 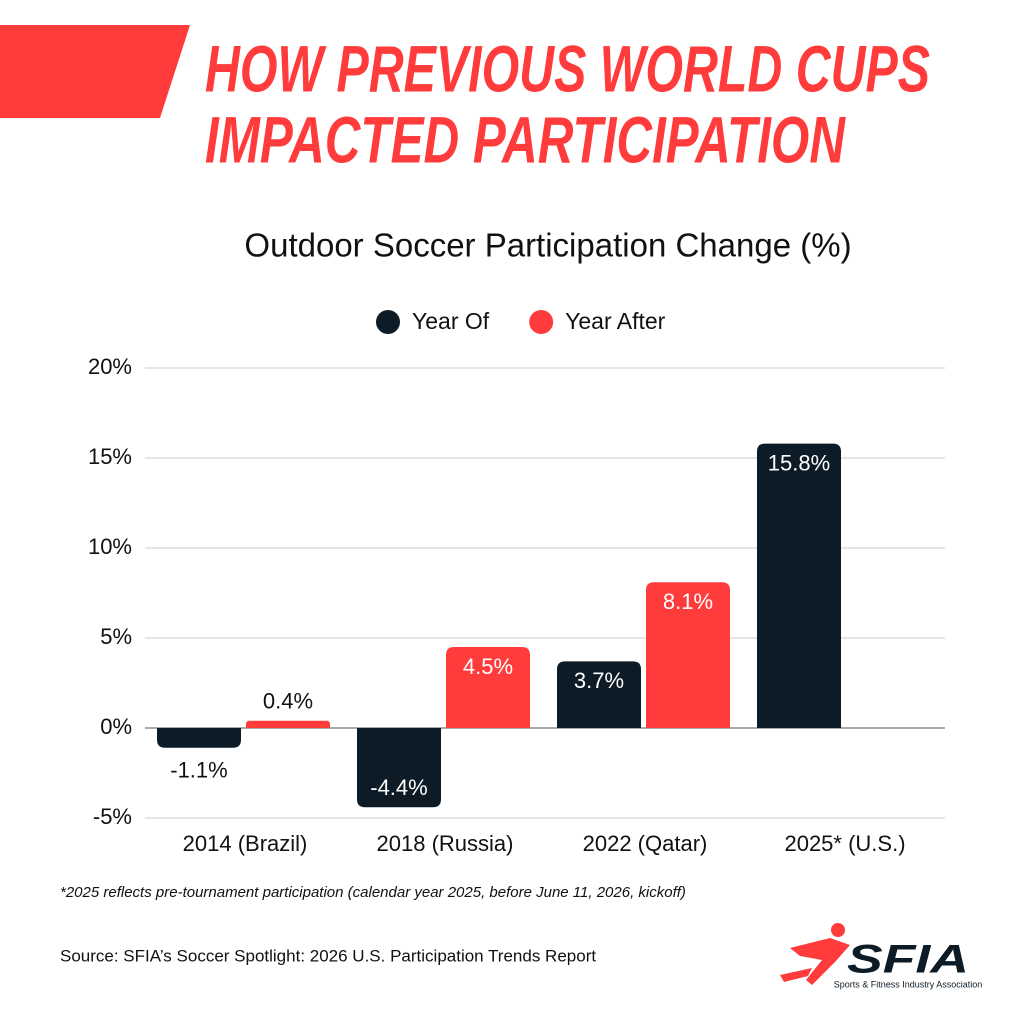 I want to click on x-tick-label: 2014 (Brazil), so click(x=245, y=843).